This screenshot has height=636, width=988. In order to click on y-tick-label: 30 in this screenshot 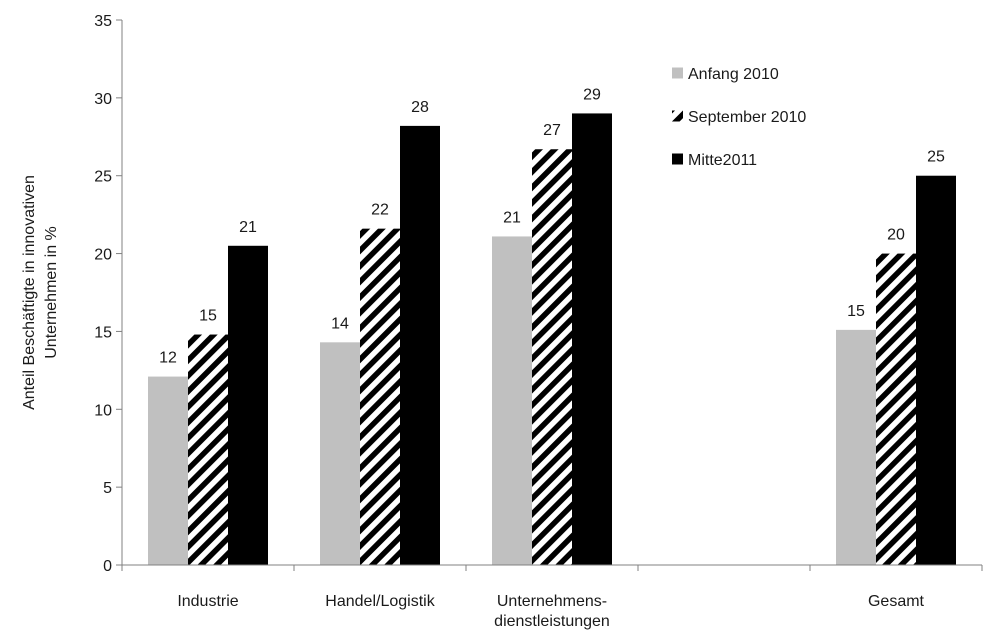, I will do `click(103, 99)`.